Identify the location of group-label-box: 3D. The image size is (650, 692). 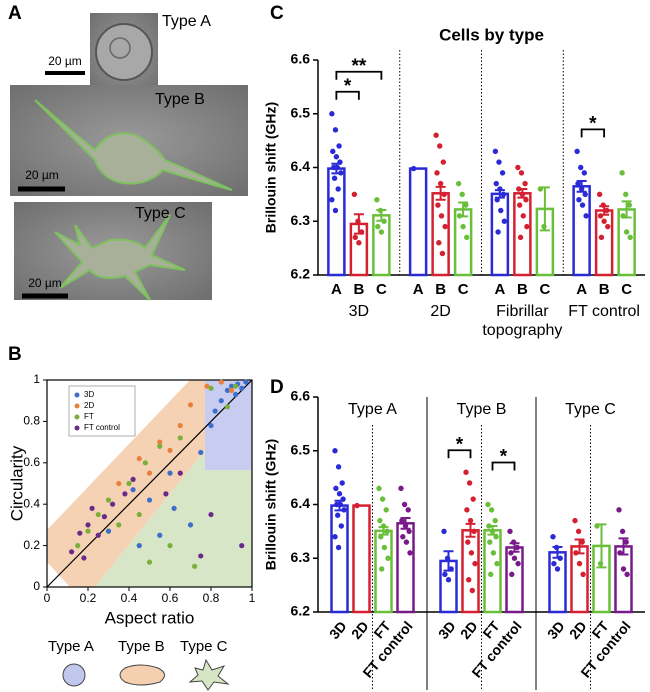
(359, 311).